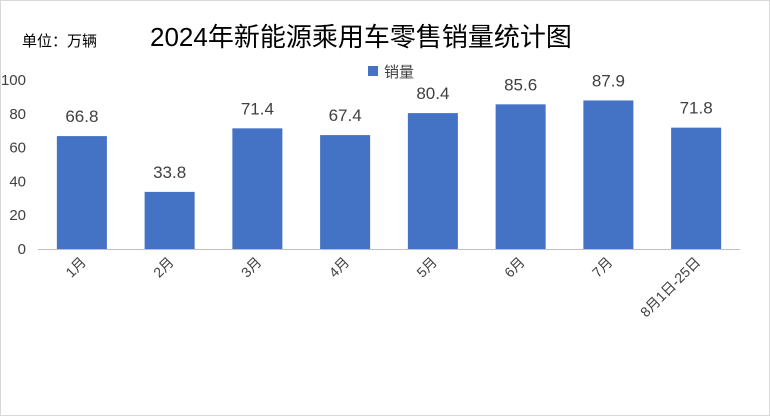 The width and height of the screenshot is (770, 416). I want to click on x-tick-label: 2月, so click(163, 267).